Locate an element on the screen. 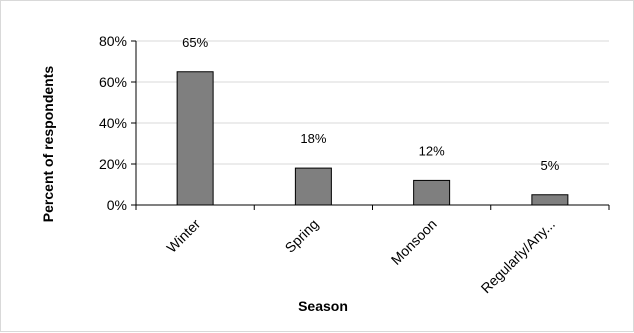 This screenshot has height=333, width=634. data-label: 18% is located at coordinates (313, 138).